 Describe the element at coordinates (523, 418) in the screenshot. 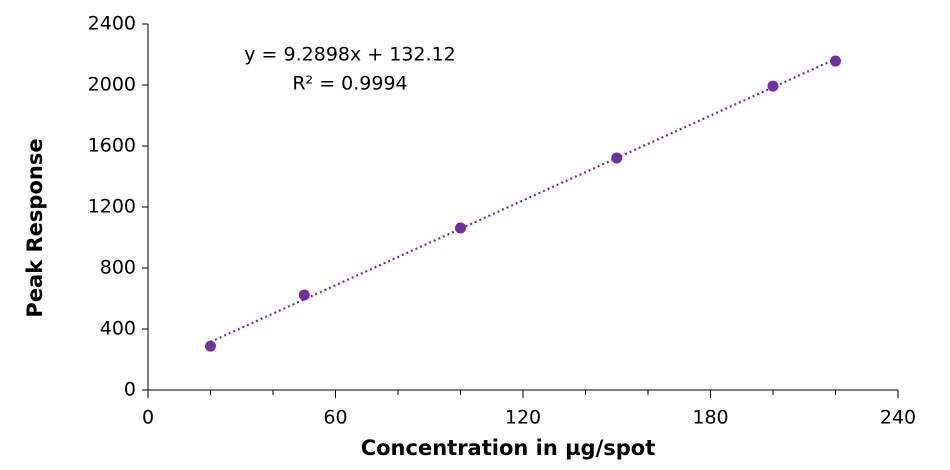

I see `x-tick-label: 120` at that location.